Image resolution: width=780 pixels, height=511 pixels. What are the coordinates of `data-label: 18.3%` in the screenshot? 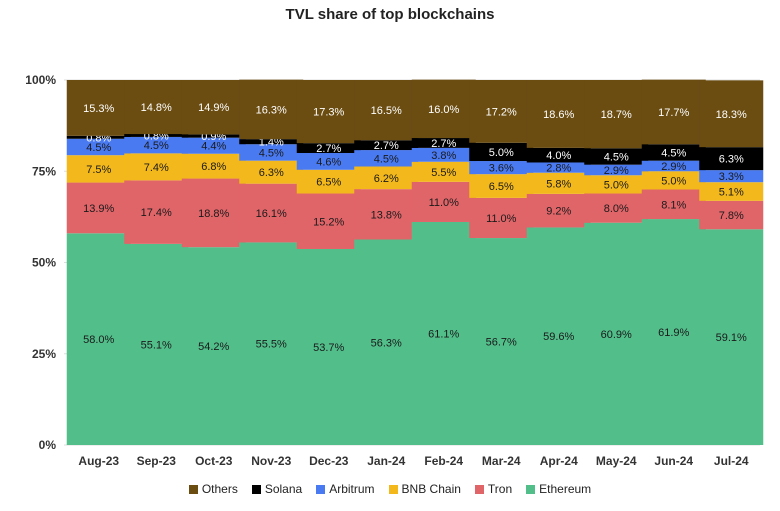 It's located at (731, 115).